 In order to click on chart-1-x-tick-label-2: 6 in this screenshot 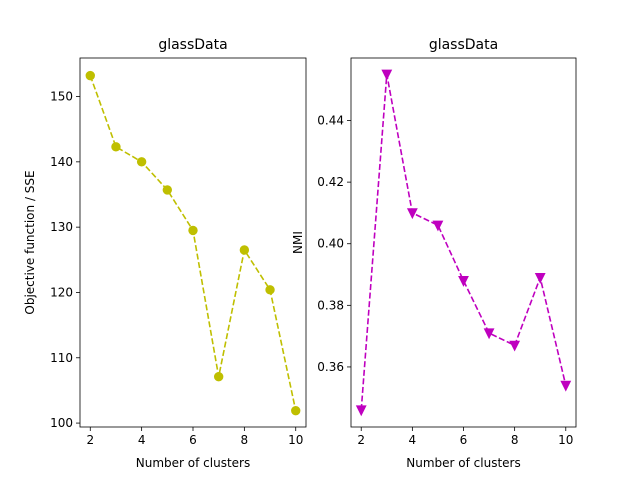, I will do `click(193, 440)`.